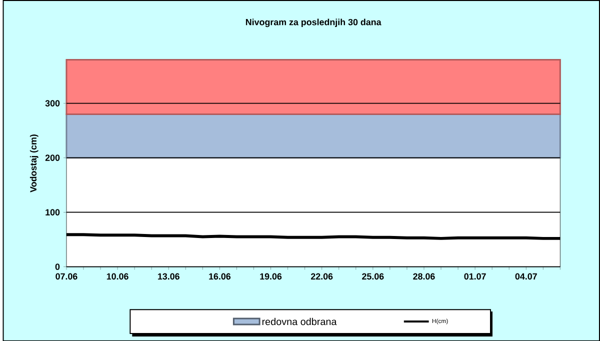 This screenshot has height=341, width=600. What do you see at coordinates (52, 157) in the screenshot?
I see `y-tick-label: 200` at bounding box center [52, 157].